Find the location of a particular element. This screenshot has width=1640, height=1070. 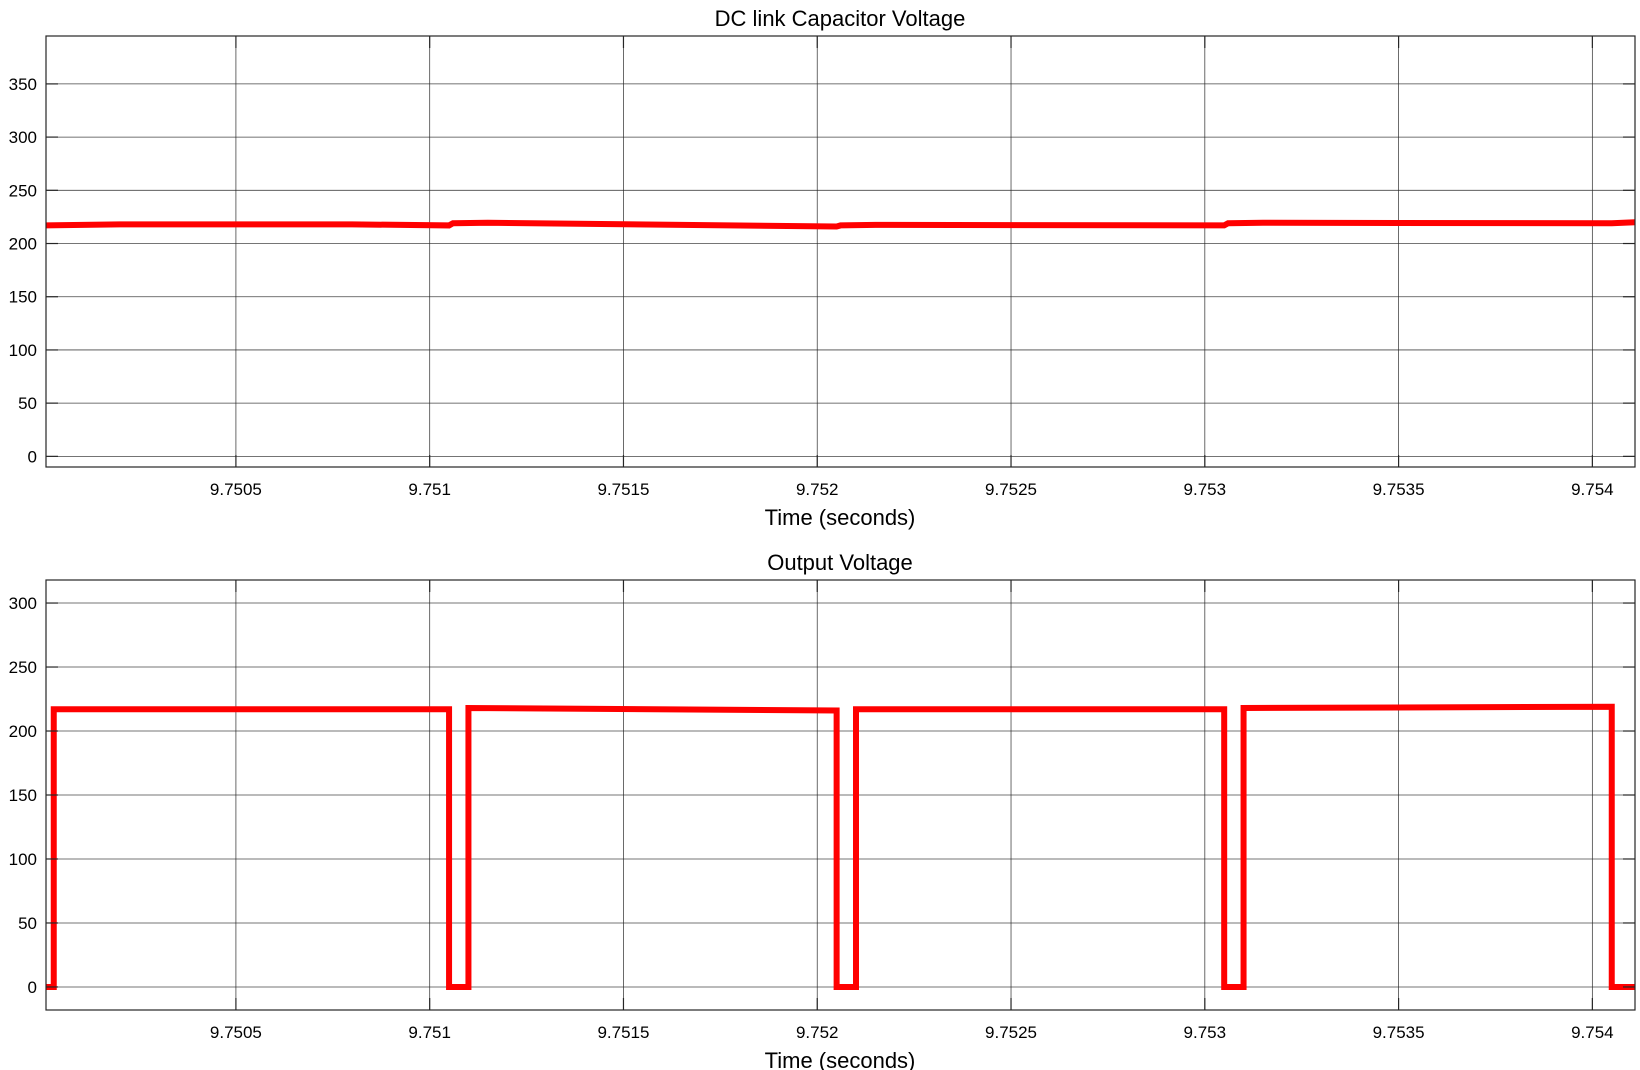

y-tick-label: 350 is located at coordinates (23, 84).